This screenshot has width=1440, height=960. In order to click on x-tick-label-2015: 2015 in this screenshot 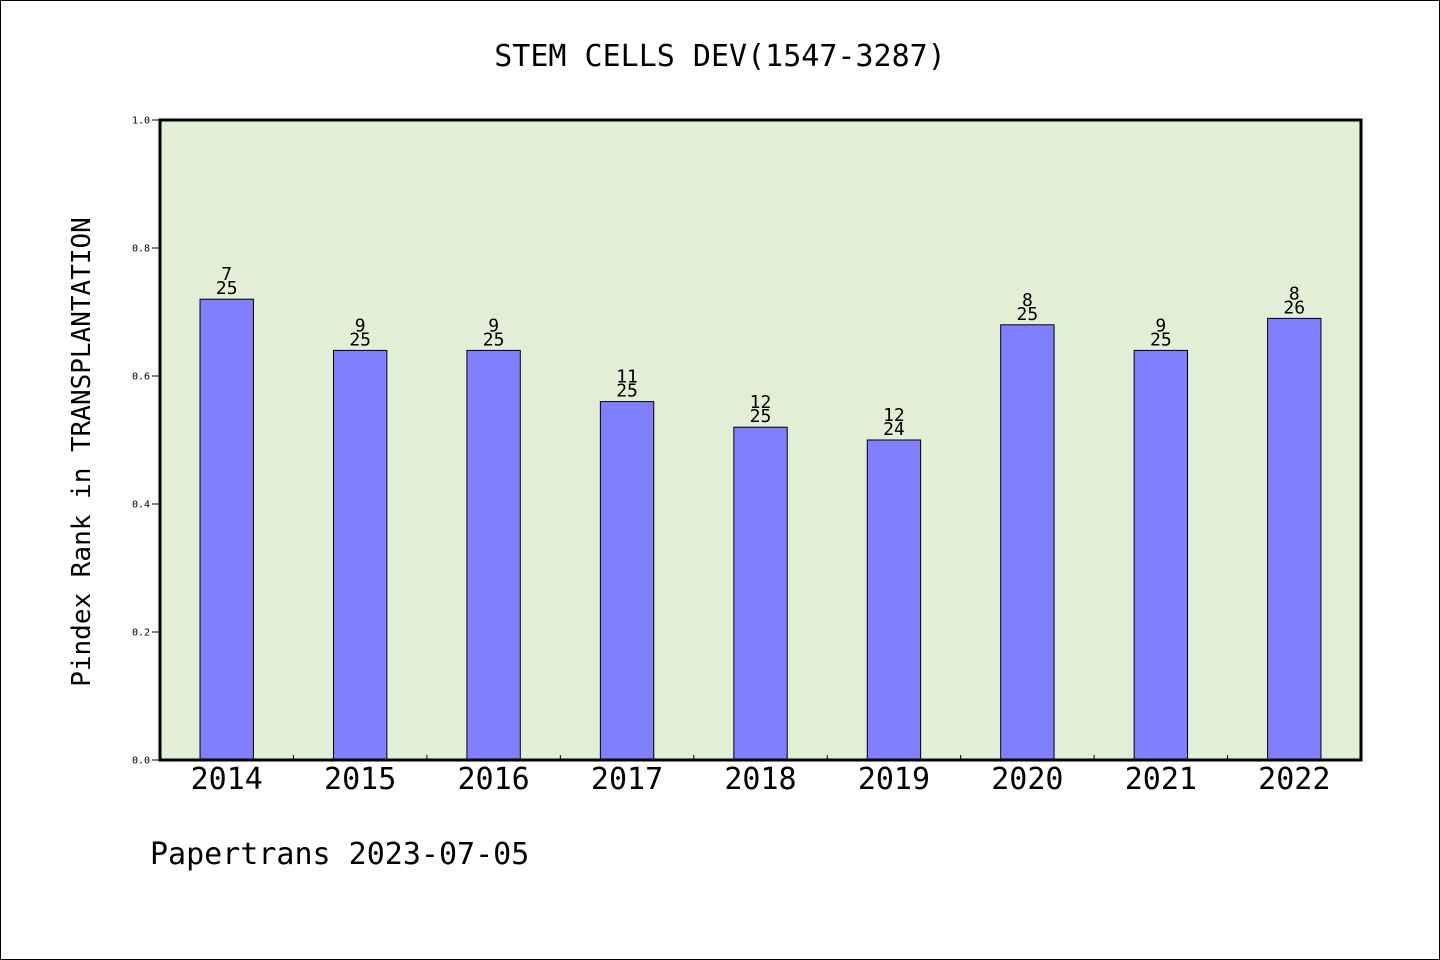, I will do `click(360, 779)`.